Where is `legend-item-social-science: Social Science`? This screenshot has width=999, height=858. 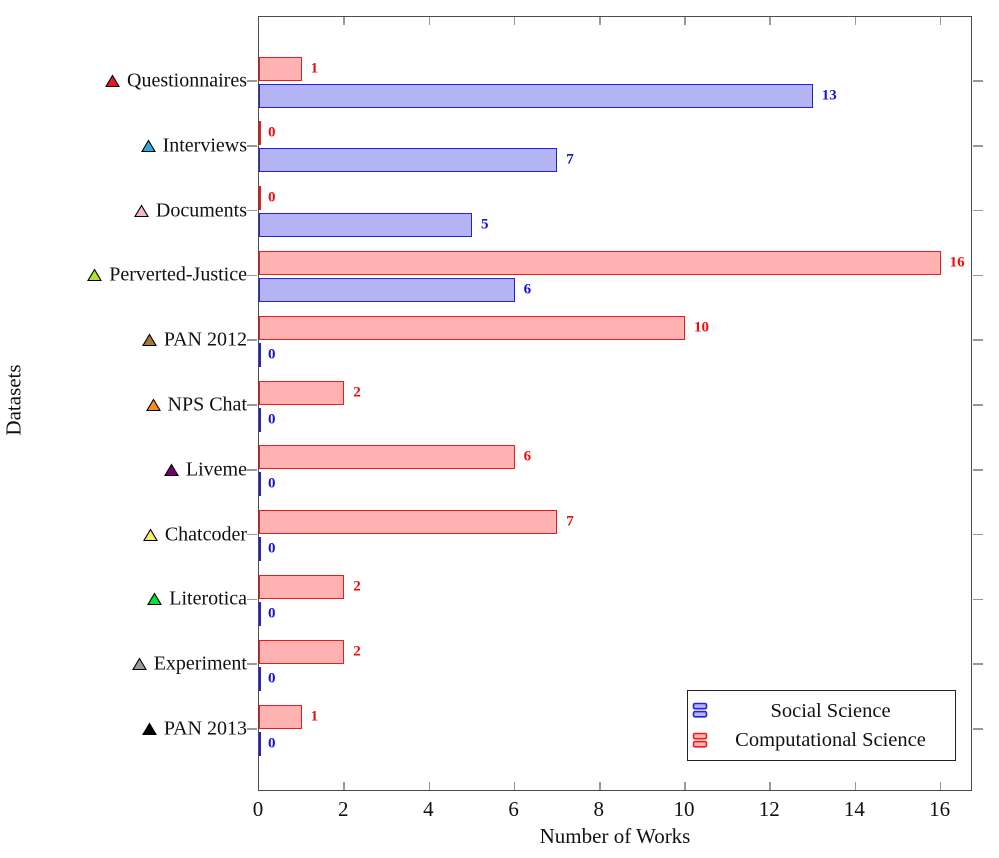 legend-item-social-science: Social Science is located at coordinates (821, 711).